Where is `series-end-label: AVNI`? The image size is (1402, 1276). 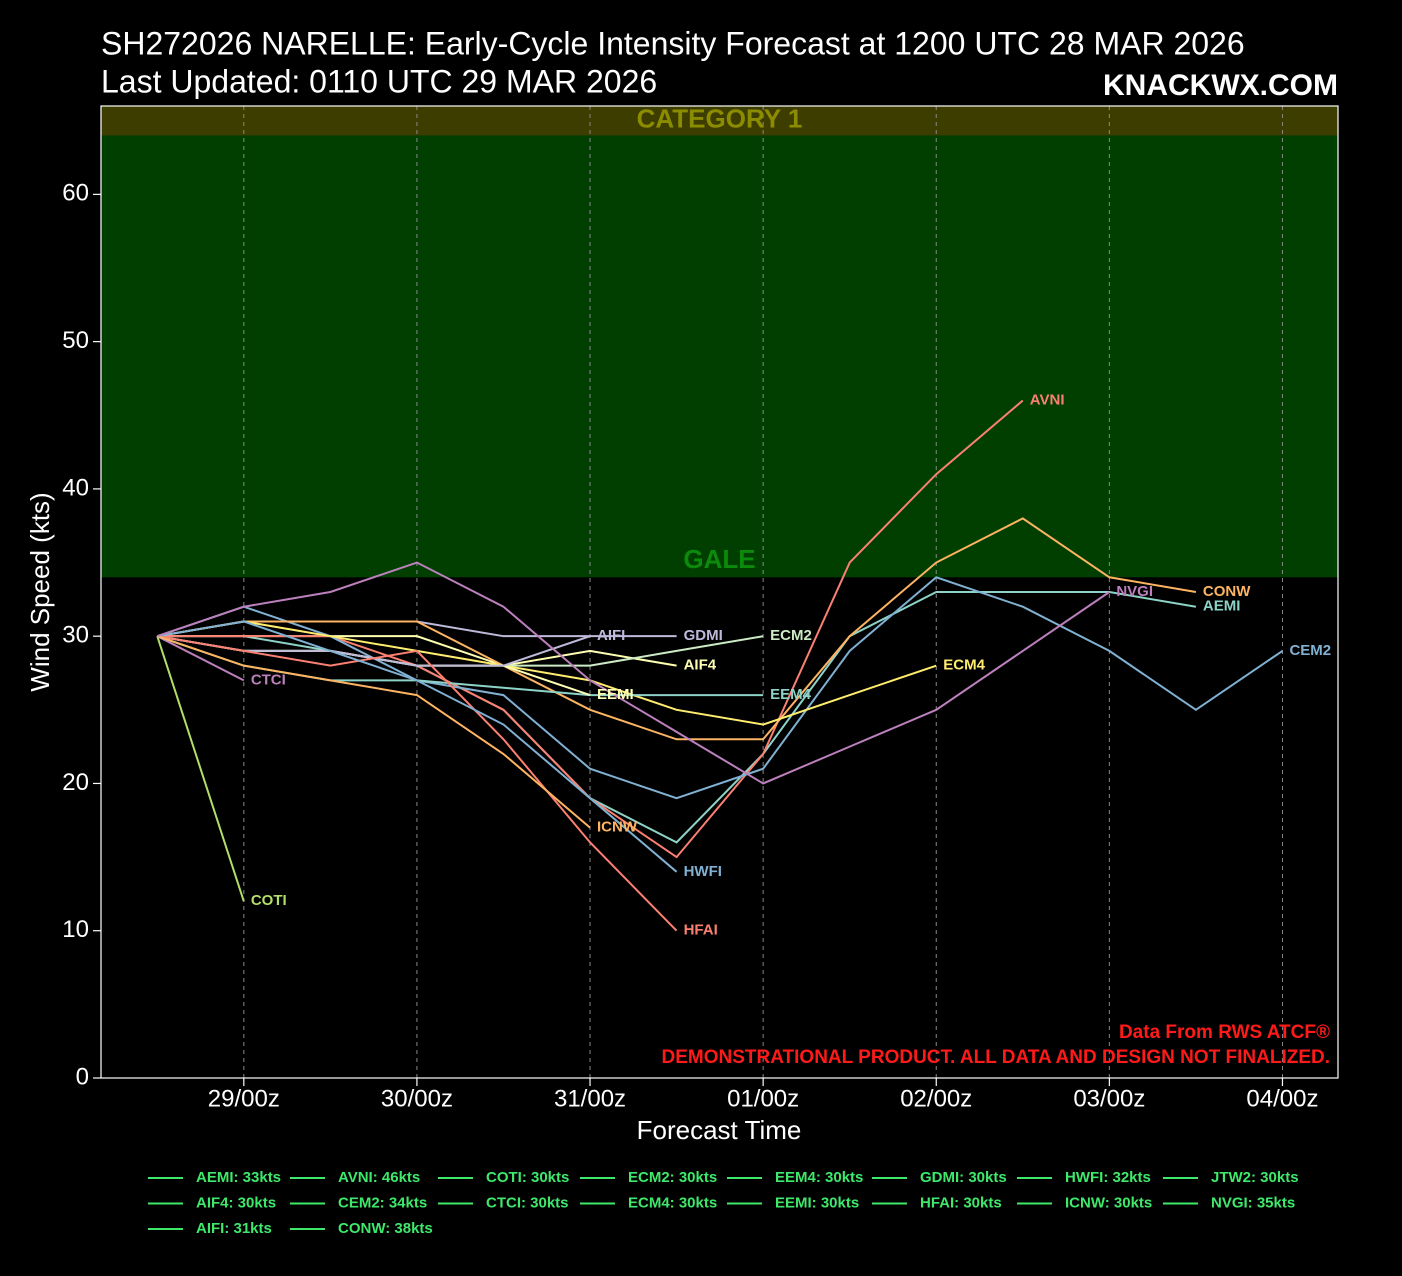 series-end-label: AVNI is located at coordinates (1047, 400).